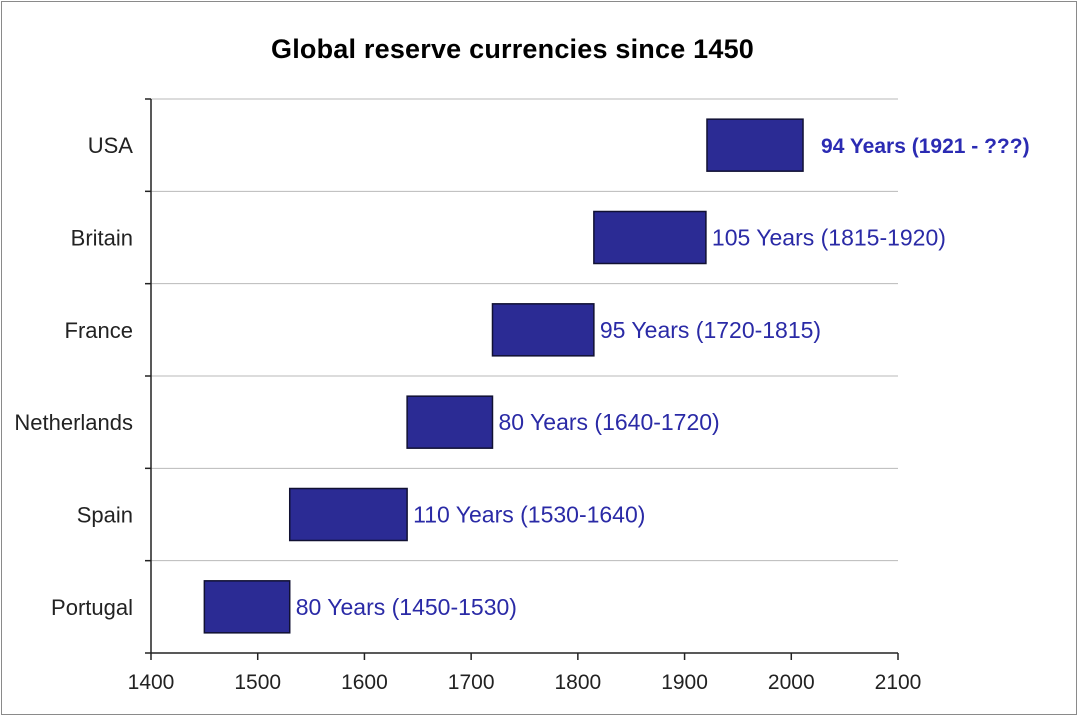 The height and width of the screenshot is (718, 1080). Describe the element at coordinates (257, 682) in the screenshot. I see `x-tick-label: 1500` at that location.